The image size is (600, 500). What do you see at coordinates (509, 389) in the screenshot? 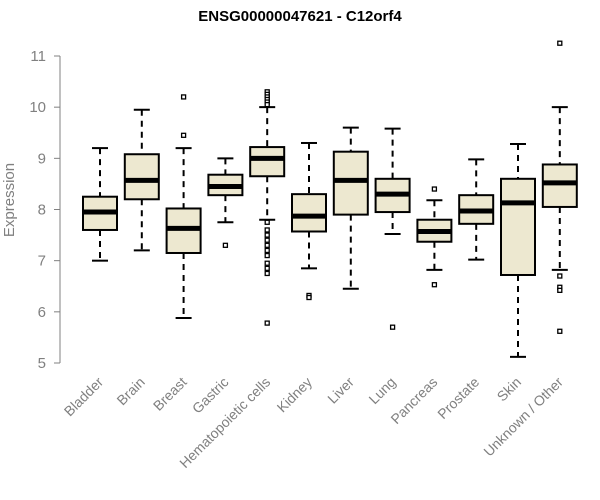
I see `category-label: Skin` at bounding box center [509, 389].